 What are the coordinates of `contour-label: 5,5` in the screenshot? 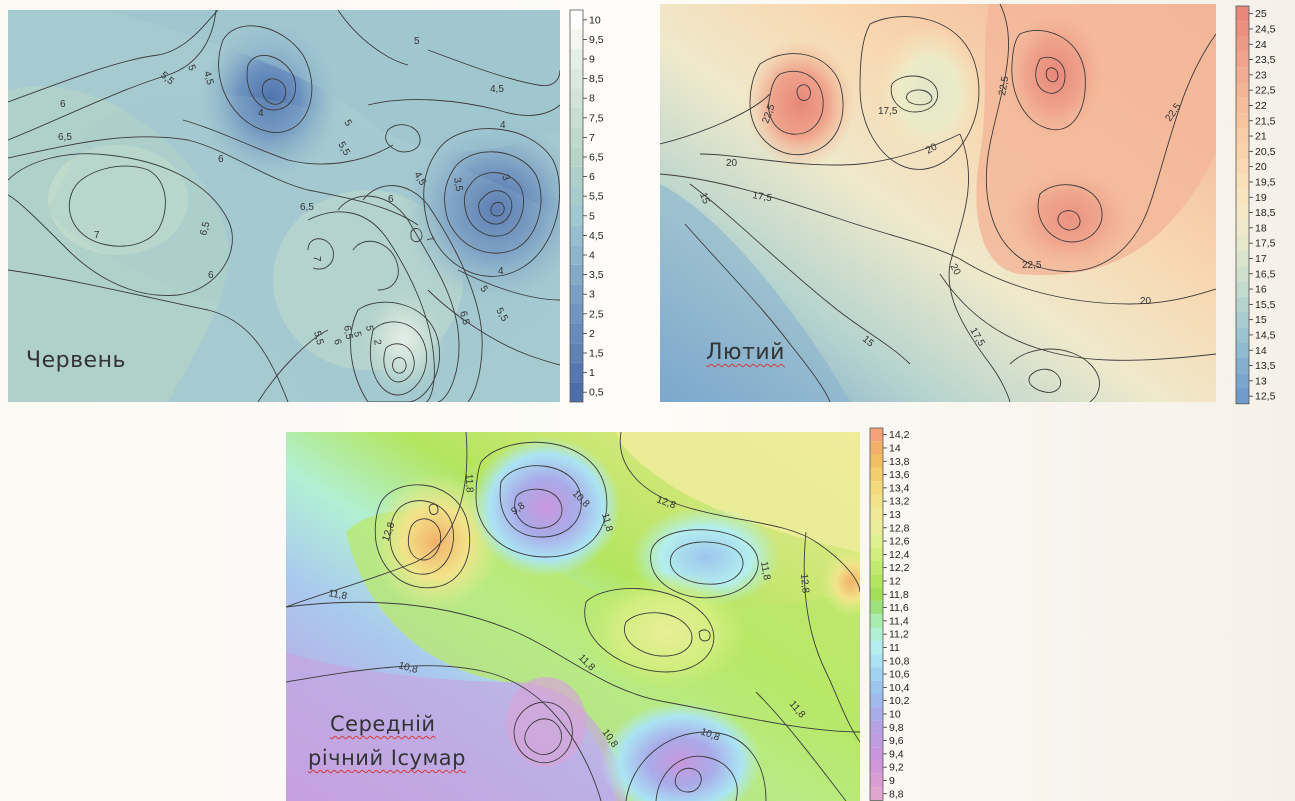 It's located at (318, 338).